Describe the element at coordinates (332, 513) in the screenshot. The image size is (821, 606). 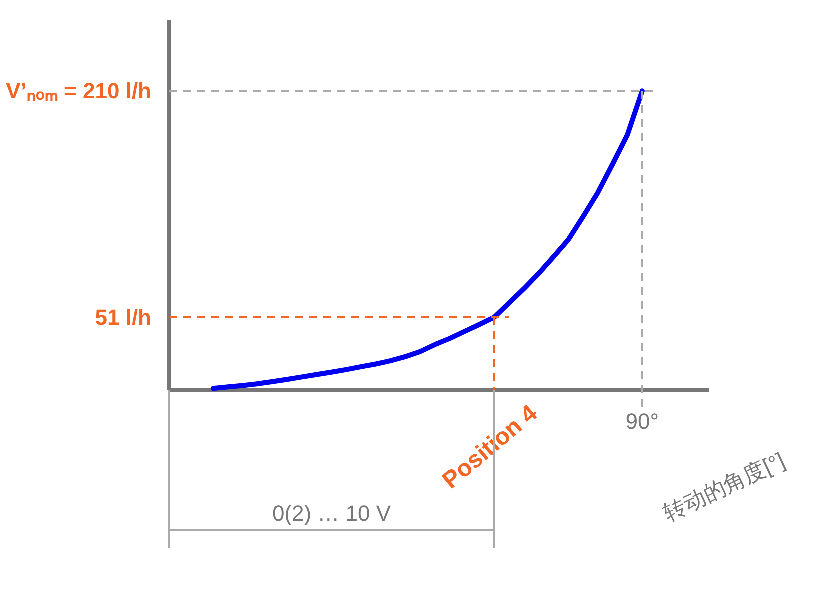
I see `text: 0(2) … 10 V` at that location.